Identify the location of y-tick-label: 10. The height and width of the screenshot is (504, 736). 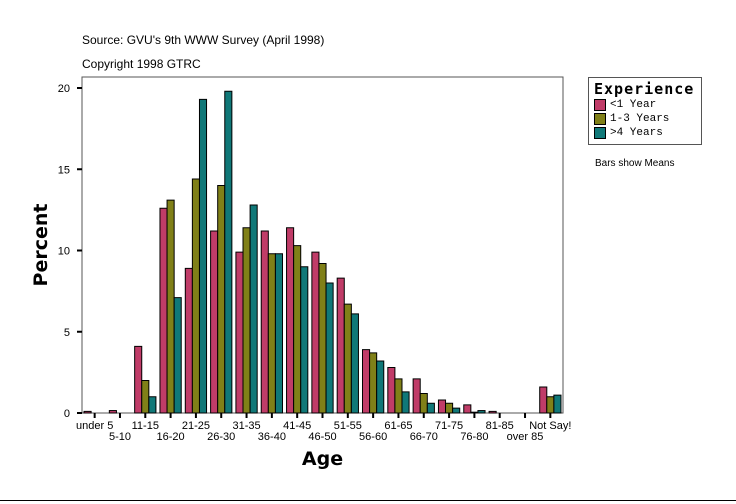
(64, 252).